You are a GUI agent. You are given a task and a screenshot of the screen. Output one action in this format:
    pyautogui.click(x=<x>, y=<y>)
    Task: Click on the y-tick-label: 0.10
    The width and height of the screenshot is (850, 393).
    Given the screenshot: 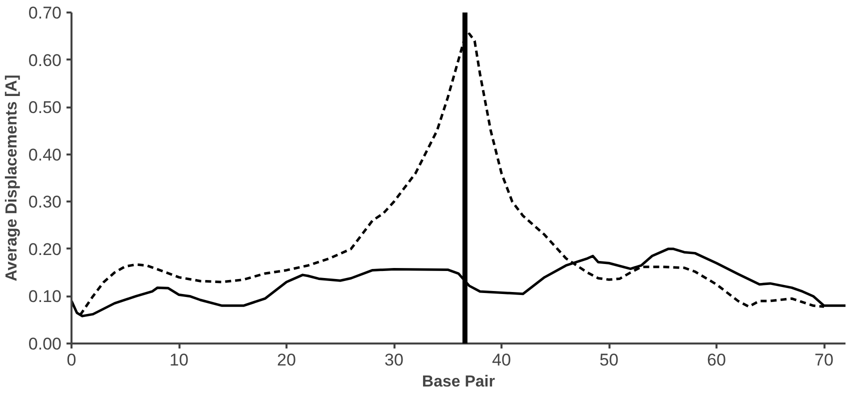 What is the action you would take?
    pyautogui.click(x=45, y=296)
    